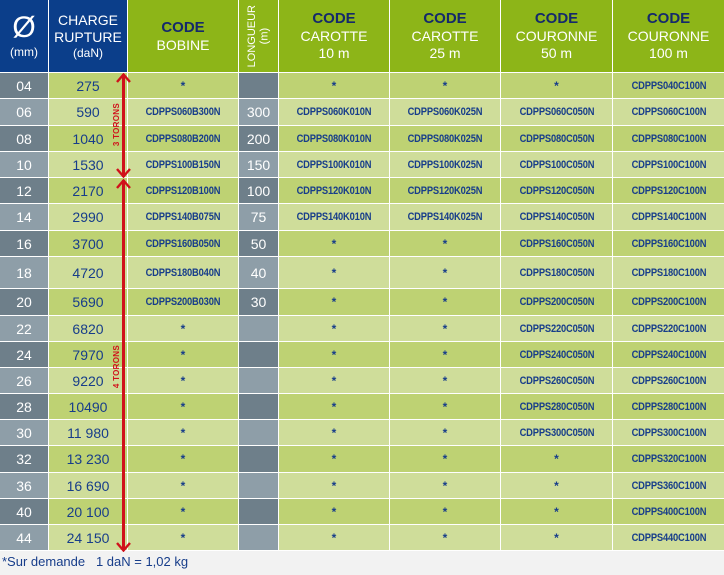 This screenshot has width=724, height=575. Describe the element at coordinates (88, 302) in the screenshot. I see `cell-charge: 5690` at that location.